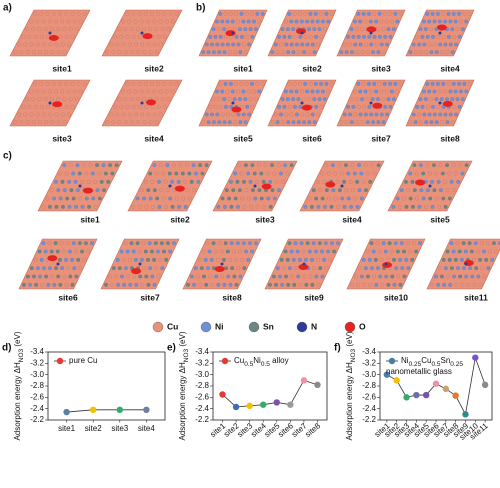 This screenshot has height=488, width=500. Describe the element at coordinates (312, 430) in the screenshot. I see `x-tick-label: site8` at that location.